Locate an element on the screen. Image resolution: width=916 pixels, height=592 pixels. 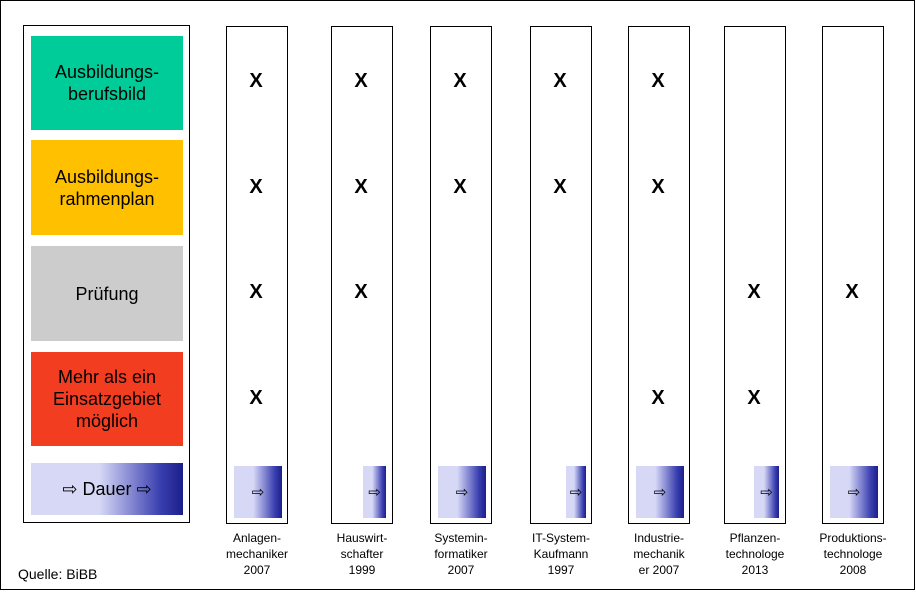
profession-label-line1: Anlagen- is located at coordinates (257, 538).